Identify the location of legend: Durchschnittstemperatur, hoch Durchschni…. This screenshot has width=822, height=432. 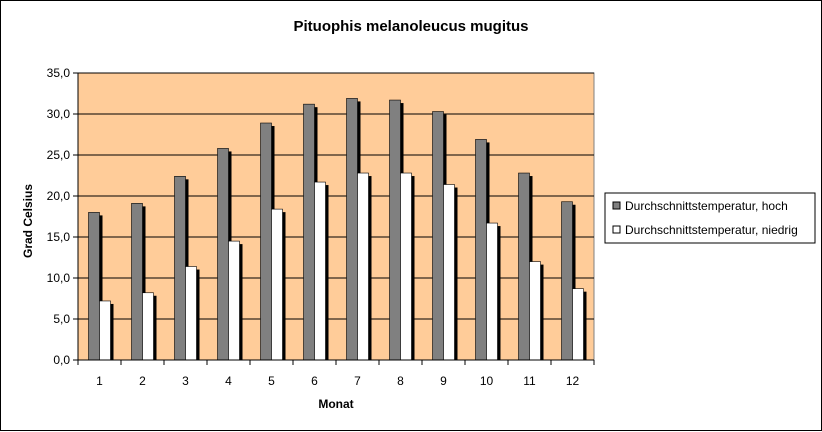
(710, 218).